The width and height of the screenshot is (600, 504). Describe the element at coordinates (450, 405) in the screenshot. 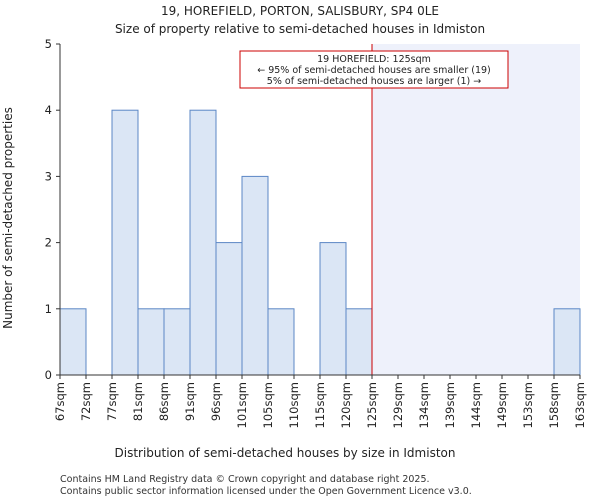

I see `x-tick-label: 139sqm` at that location.